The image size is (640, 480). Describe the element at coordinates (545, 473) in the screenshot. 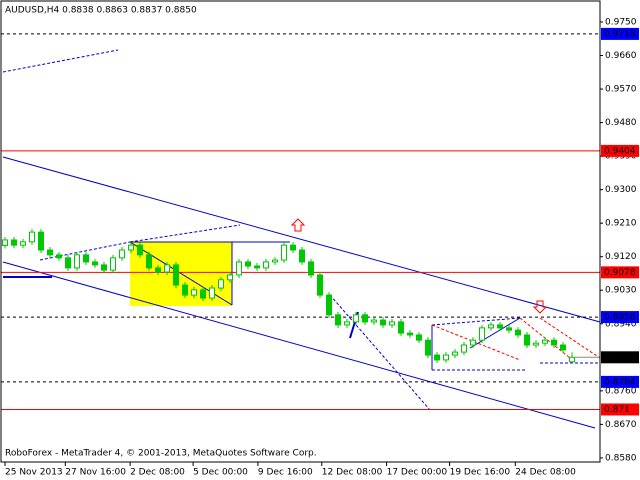

I see `x-tick-label: 24 Dec 08:00` at that location.